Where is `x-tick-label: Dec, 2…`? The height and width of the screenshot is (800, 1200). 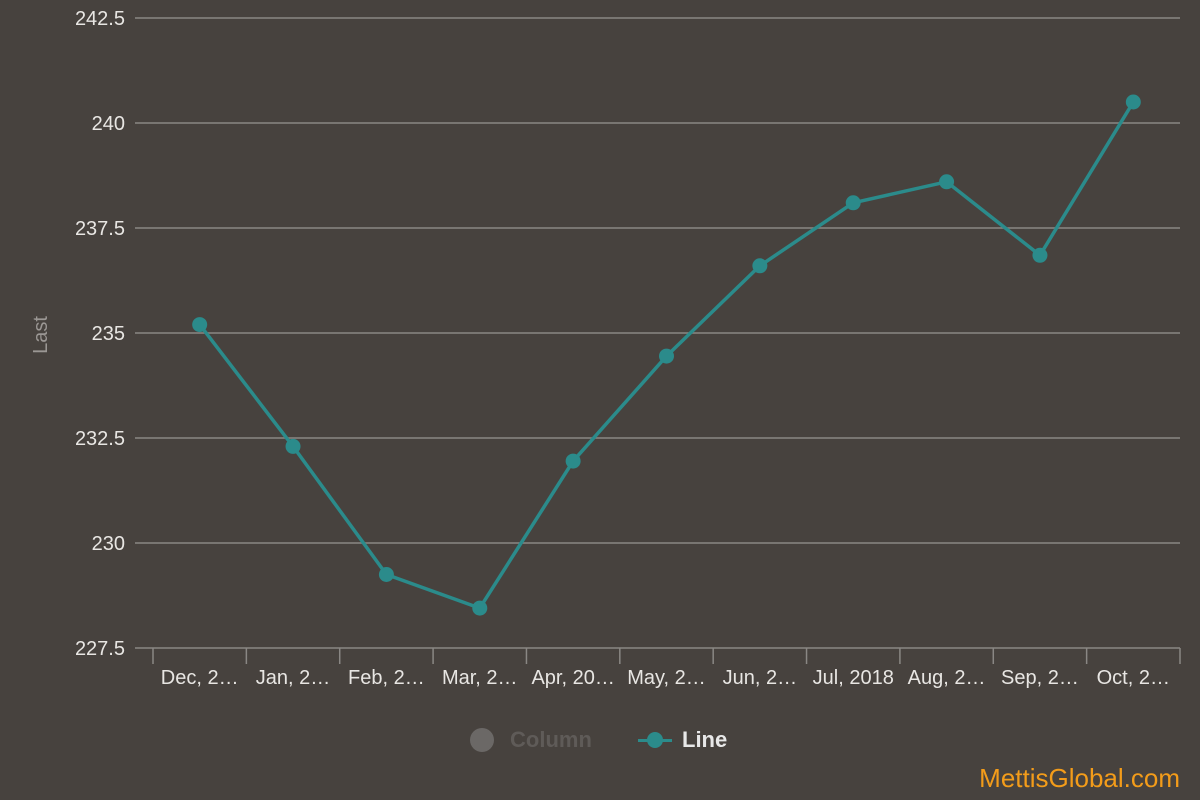 x-tick-label: Dec, 2… is located at coordinates (200, 678).